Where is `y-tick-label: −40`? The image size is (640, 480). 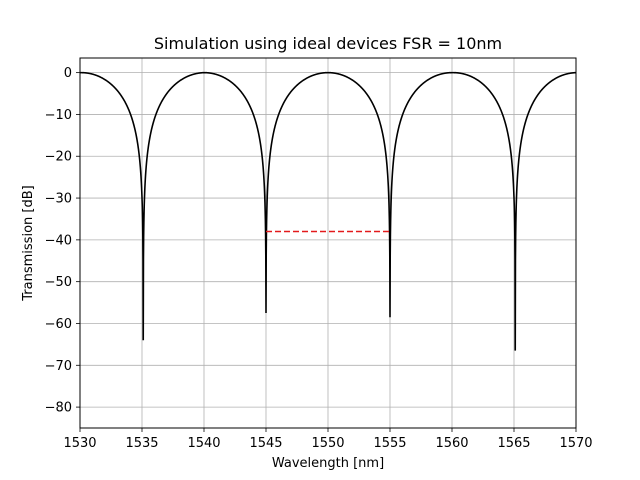
y-tick-label: −40 is located at coordinates (58, 240).